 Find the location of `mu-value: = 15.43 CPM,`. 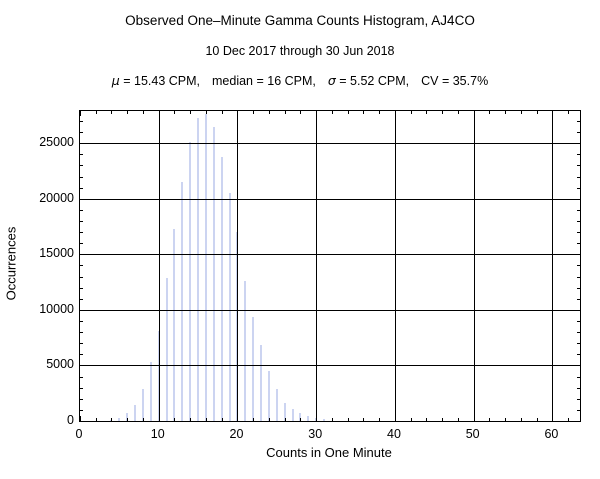

mu-value: = 15.43 CPM, is located at coordinates (159, 81).